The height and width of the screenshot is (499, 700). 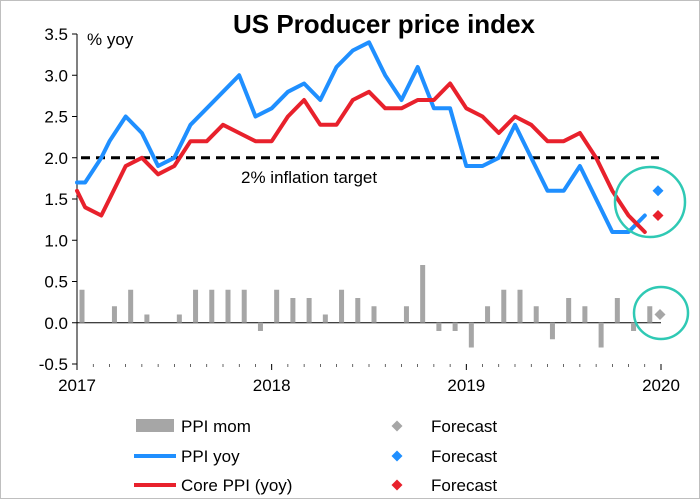 I want to click on x-tick-label: 2018, so click(x=272, y=385).